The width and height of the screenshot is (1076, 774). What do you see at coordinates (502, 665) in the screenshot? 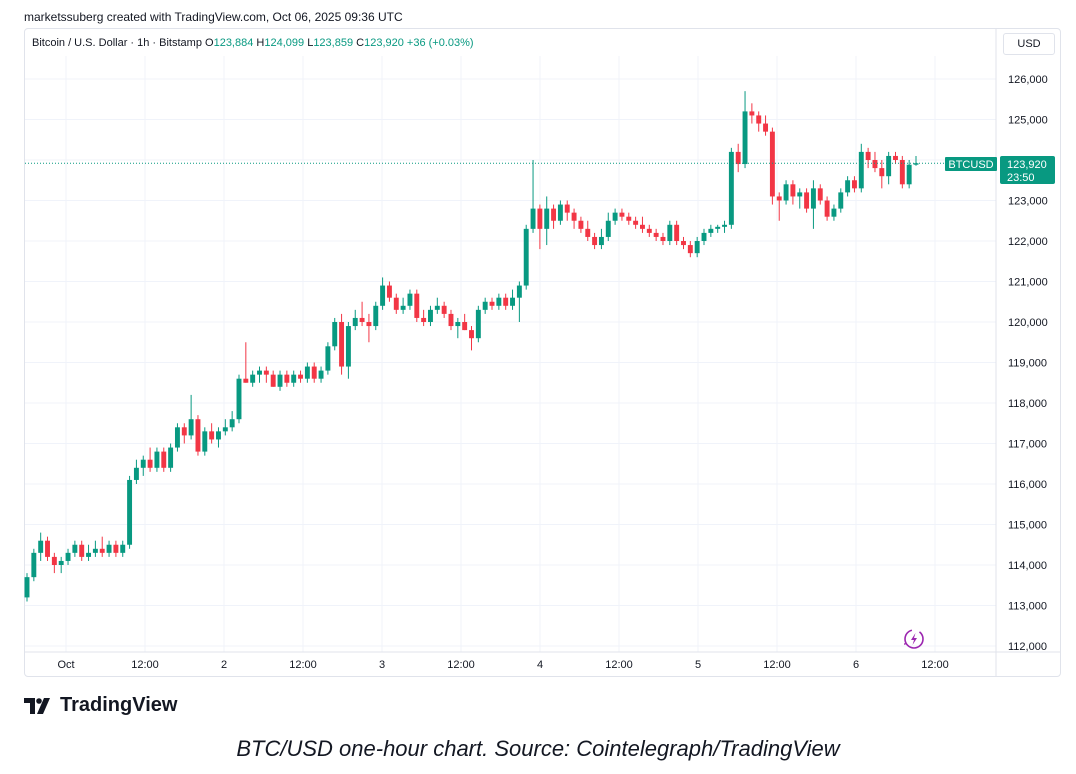
I see `time-axis: Oct 12:00 2 12:00 3 12:00 4 12:00 5 12:00 6 12:00` at bounding box center [502, 665].